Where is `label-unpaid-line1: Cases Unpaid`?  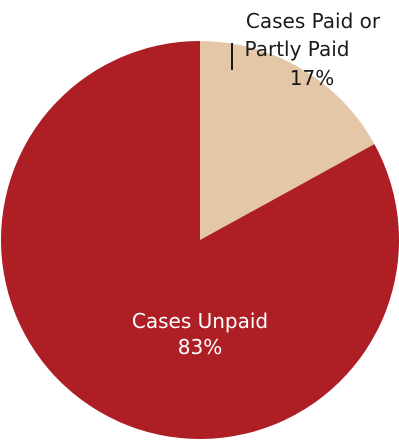 label-unpaid-line1: Cases Unpaid is located at coordinates (200, 321).